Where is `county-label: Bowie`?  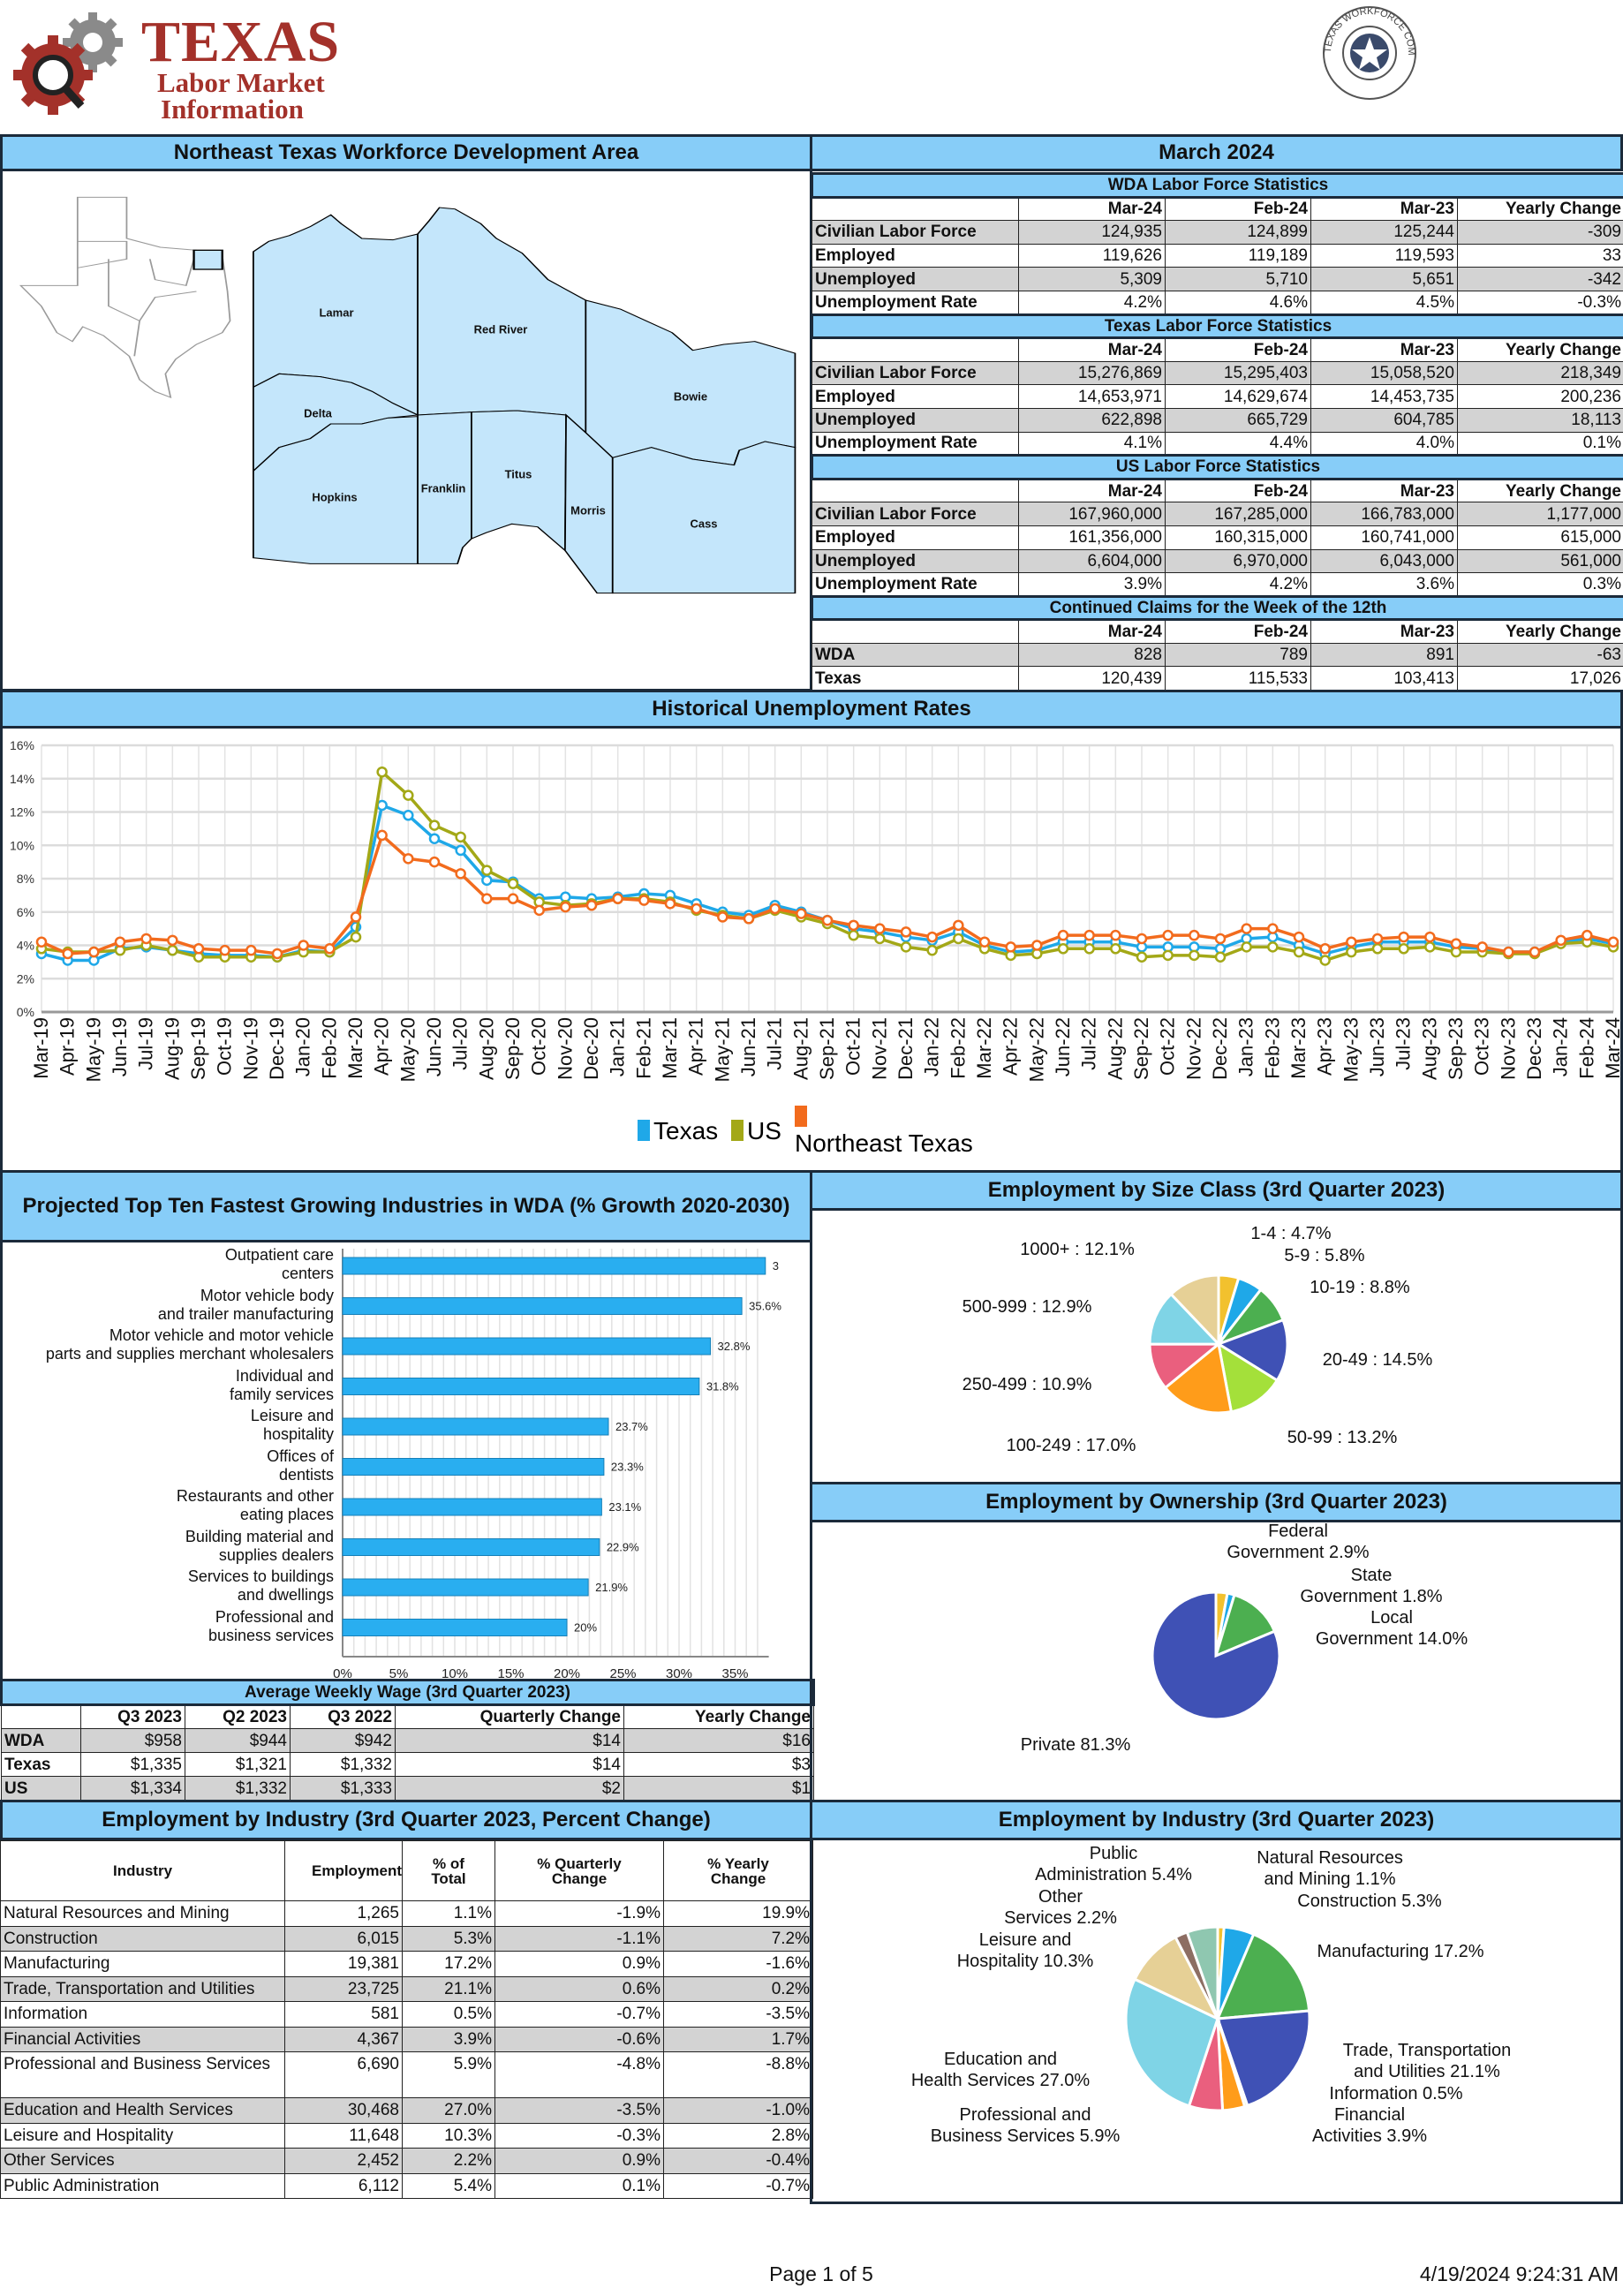
county-label: Bowie is located at coordinates (690, 396).